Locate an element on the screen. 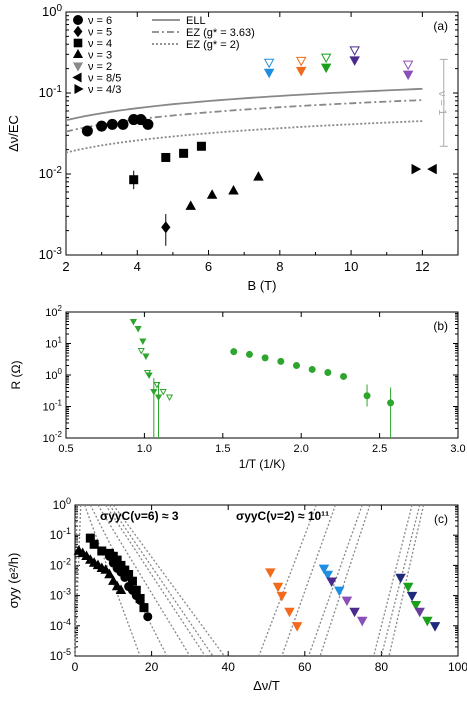  legend-label: ν = 4/3 is located at coordinates (104, 90).